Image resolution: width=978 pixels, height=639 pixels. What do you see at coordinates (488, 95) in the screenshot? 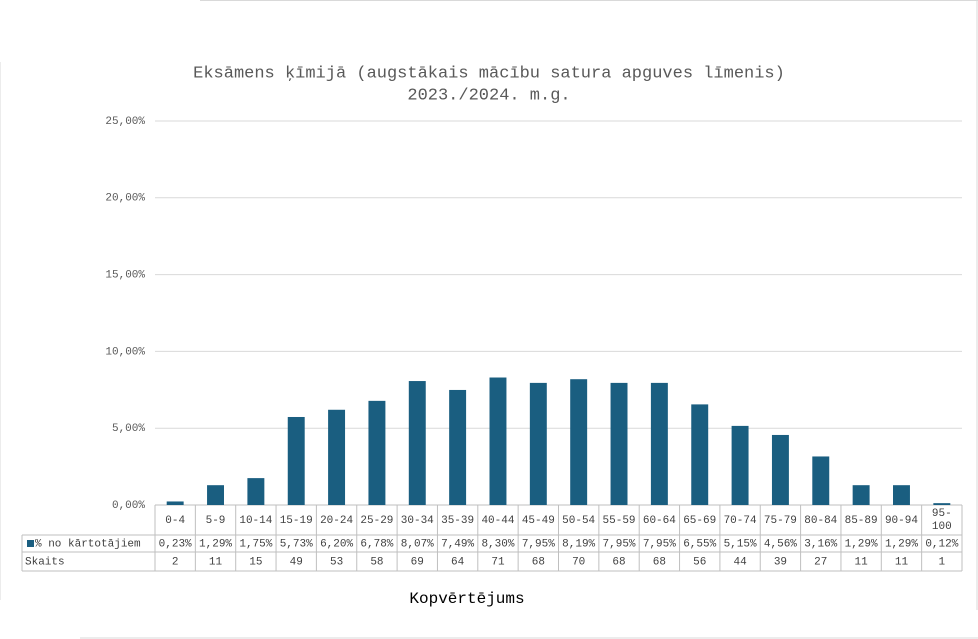
I see `chart-subtitle: 2023./2024. m.g.` at bounding box center [488, 95].